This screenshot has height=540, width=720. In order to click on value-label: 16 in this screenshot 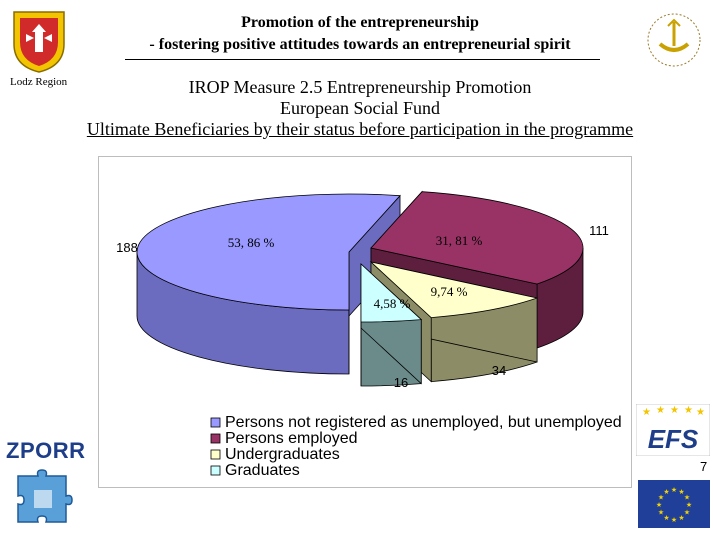, I will do `click(401, 382)`.